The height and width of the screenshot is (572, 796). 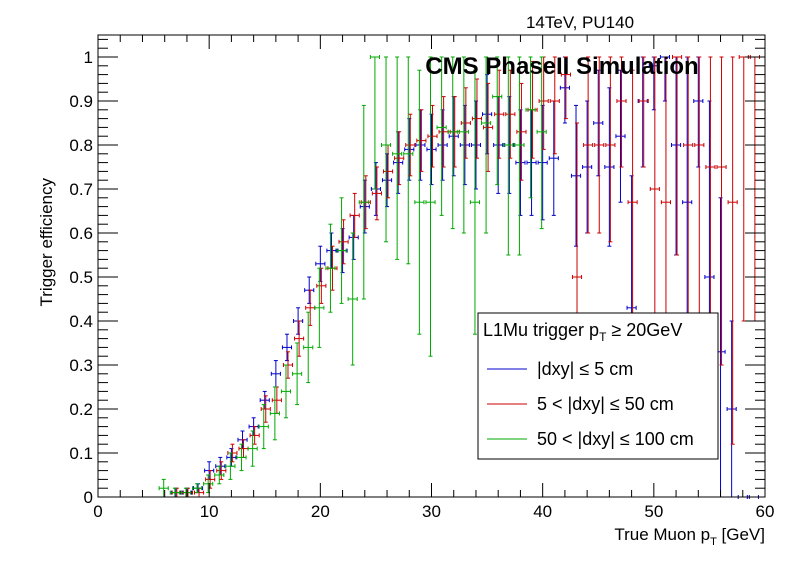 What do you see at coordinates (88, 57) in the screenshot?
I see `y-tick-label: 1` at bounding box center [88, 57].